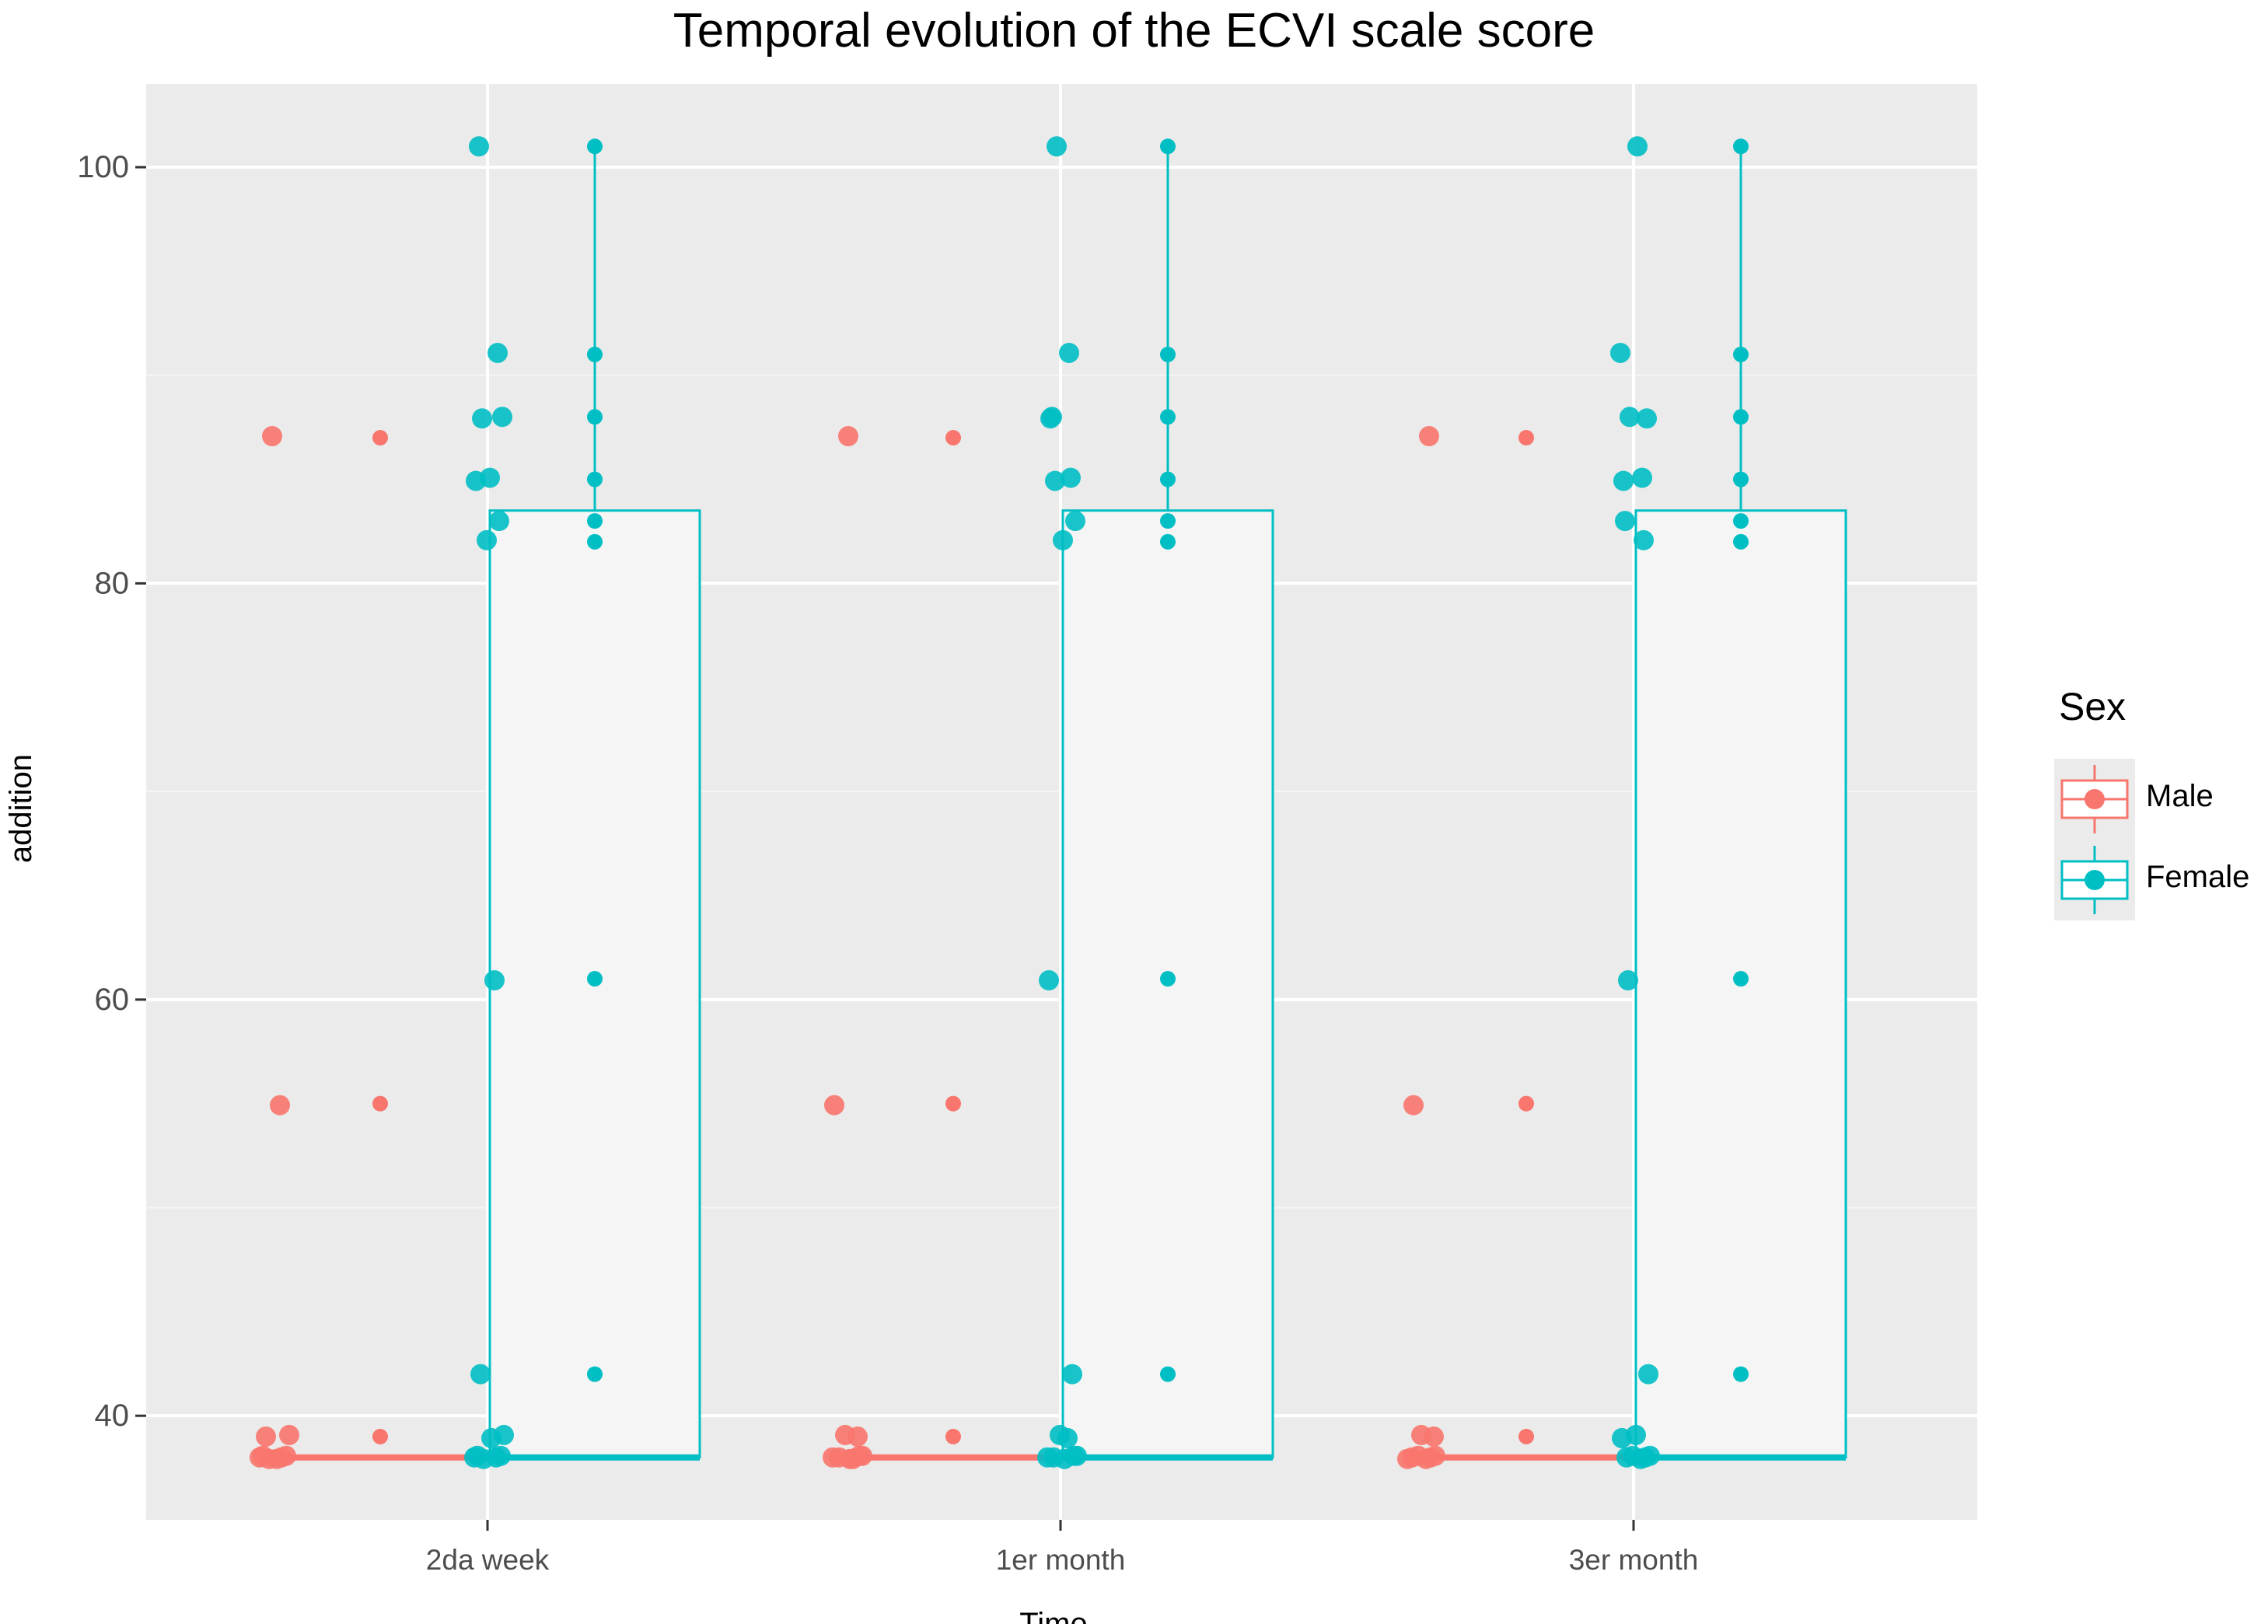 This screenshot has width=2268, height=1624. Describe the element at coordinates (1053, 1615) in the screenshot. I see `x-axis-title: Time` at that location.